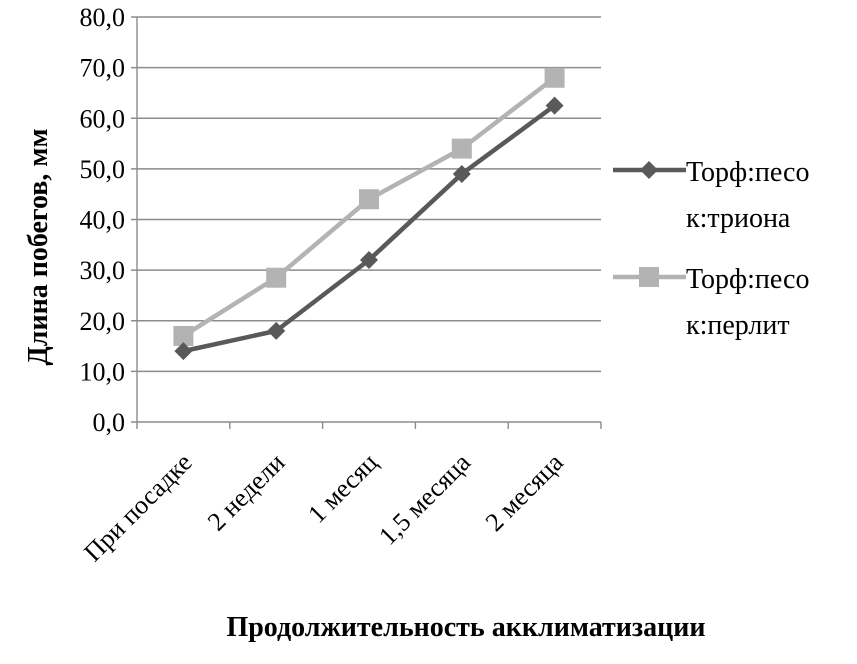  What do you see at coordinates (465, 627) in the screenshot?
I see `x-axis-title: Продолжительность акклиматизации` at bounding box center [465, 627].